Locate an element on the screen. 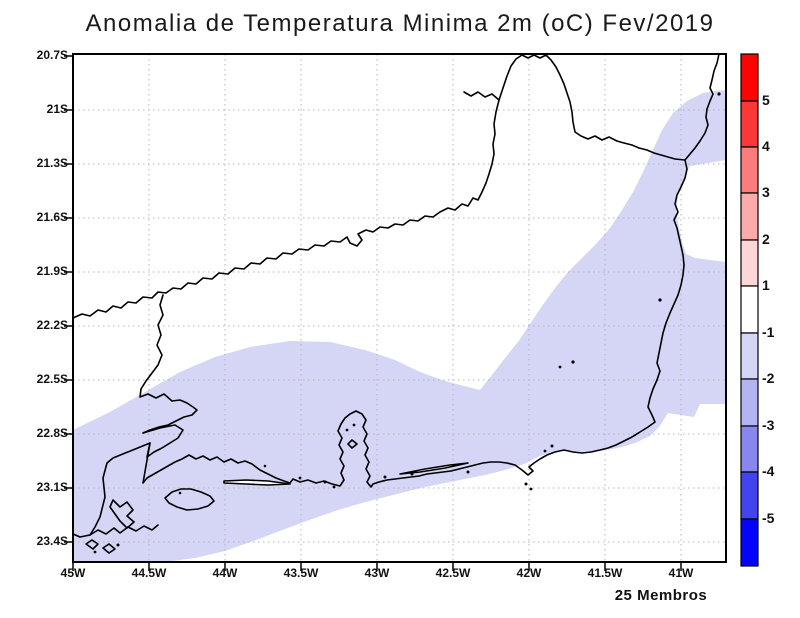 This screenshot has width=800, height=618. x-axis-label: 42W is located at coordinates (529, 573).